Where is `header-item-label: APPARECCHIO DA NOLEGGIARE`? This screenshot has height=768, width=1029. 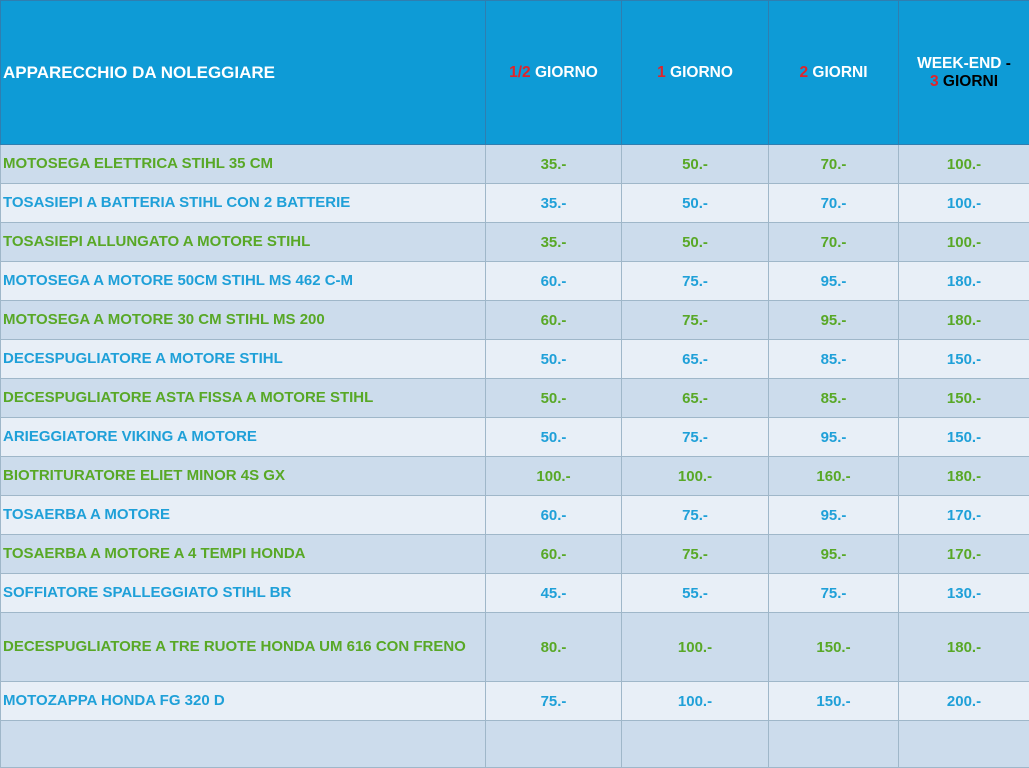 header-item-label: APPARECCHIO DA NOLEGGIARE is located at coordinates (139, 72).